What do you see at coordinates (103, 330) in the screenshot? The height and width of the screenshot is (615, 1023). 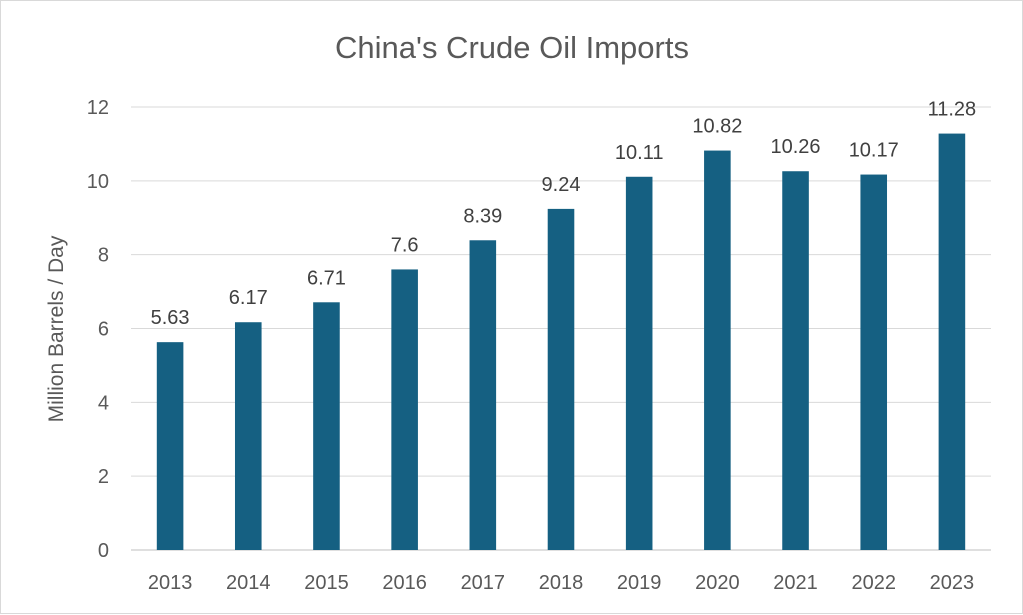 I see `y-tick-label: 6` at bounding box center [103, 330].